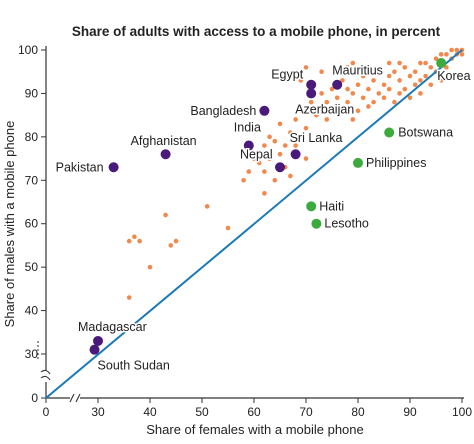 Image resolution: width=474 pixels, height=444 pixels. Describe the element at coordinates (9, 224) in the screenshot. I see `y-axis-label: Share of males with a mobile phone` at that location.